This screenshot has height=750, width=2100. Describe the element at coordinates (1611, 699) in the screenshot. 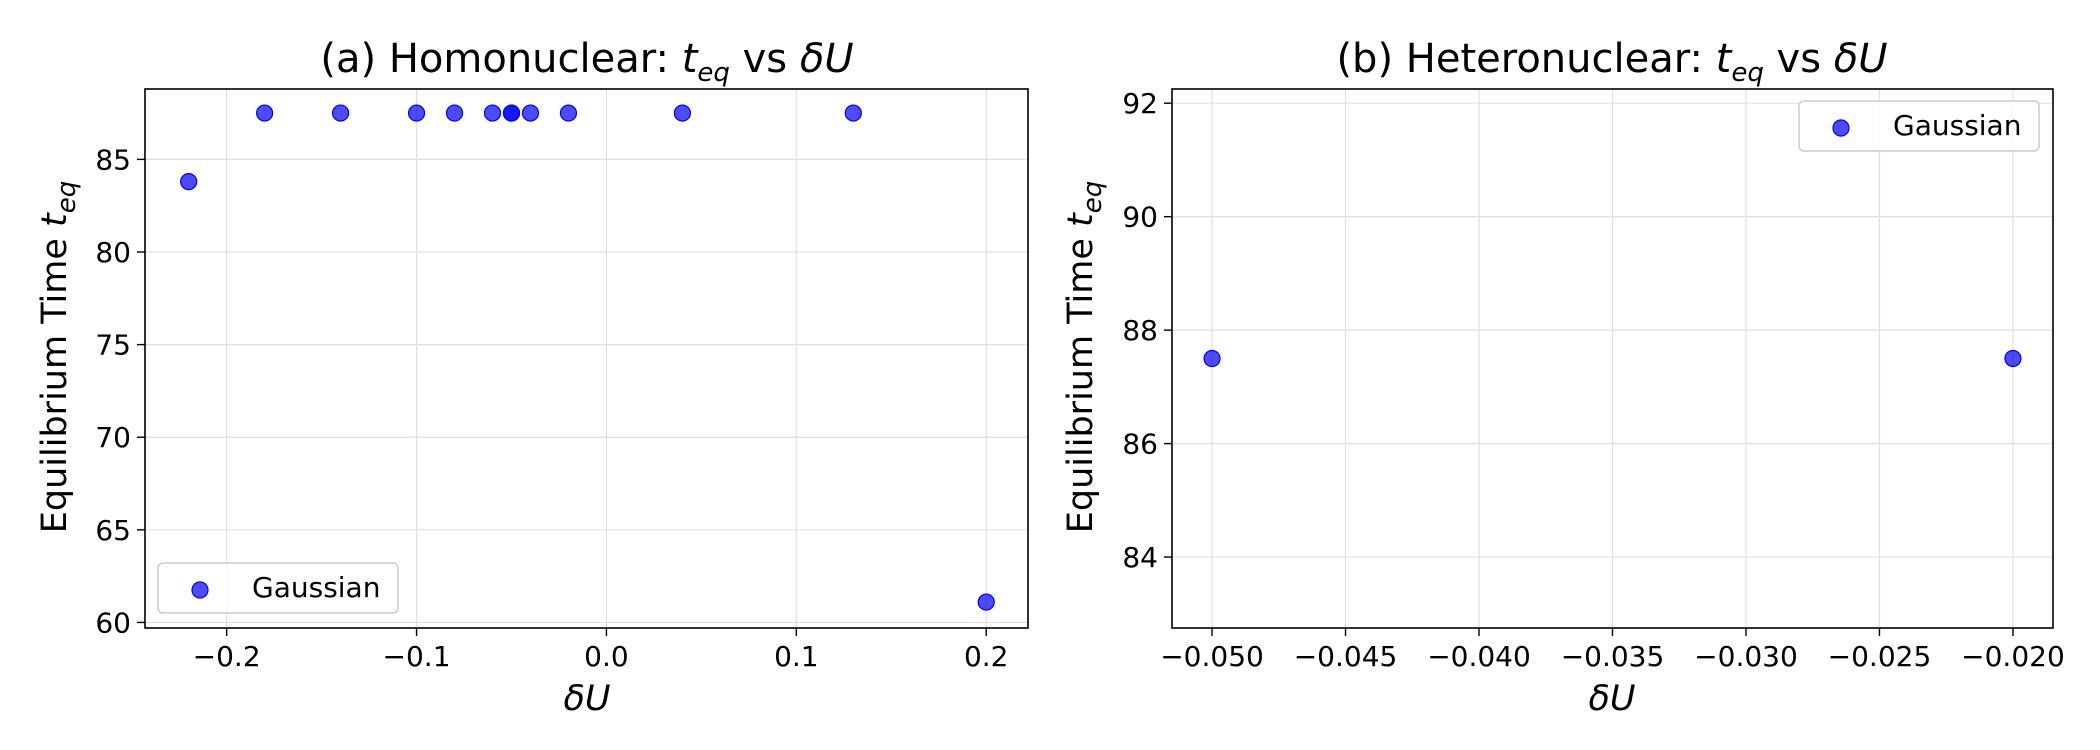

I see `panel-b-x-axis-label: δU` at that location.